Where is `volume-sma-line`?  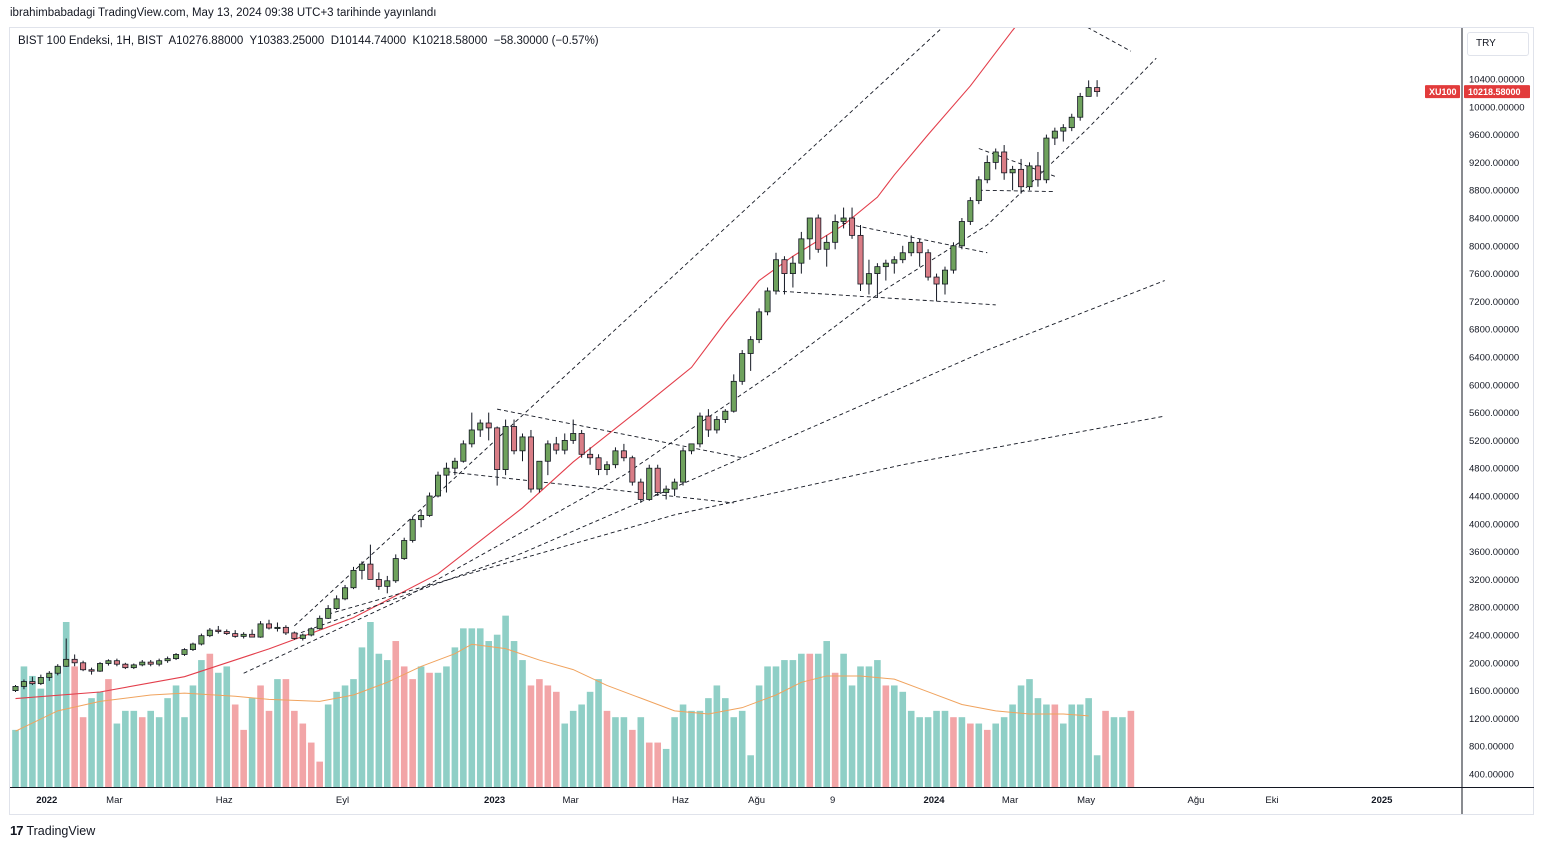 volume-sma-line is located at coordinates (552, 687).